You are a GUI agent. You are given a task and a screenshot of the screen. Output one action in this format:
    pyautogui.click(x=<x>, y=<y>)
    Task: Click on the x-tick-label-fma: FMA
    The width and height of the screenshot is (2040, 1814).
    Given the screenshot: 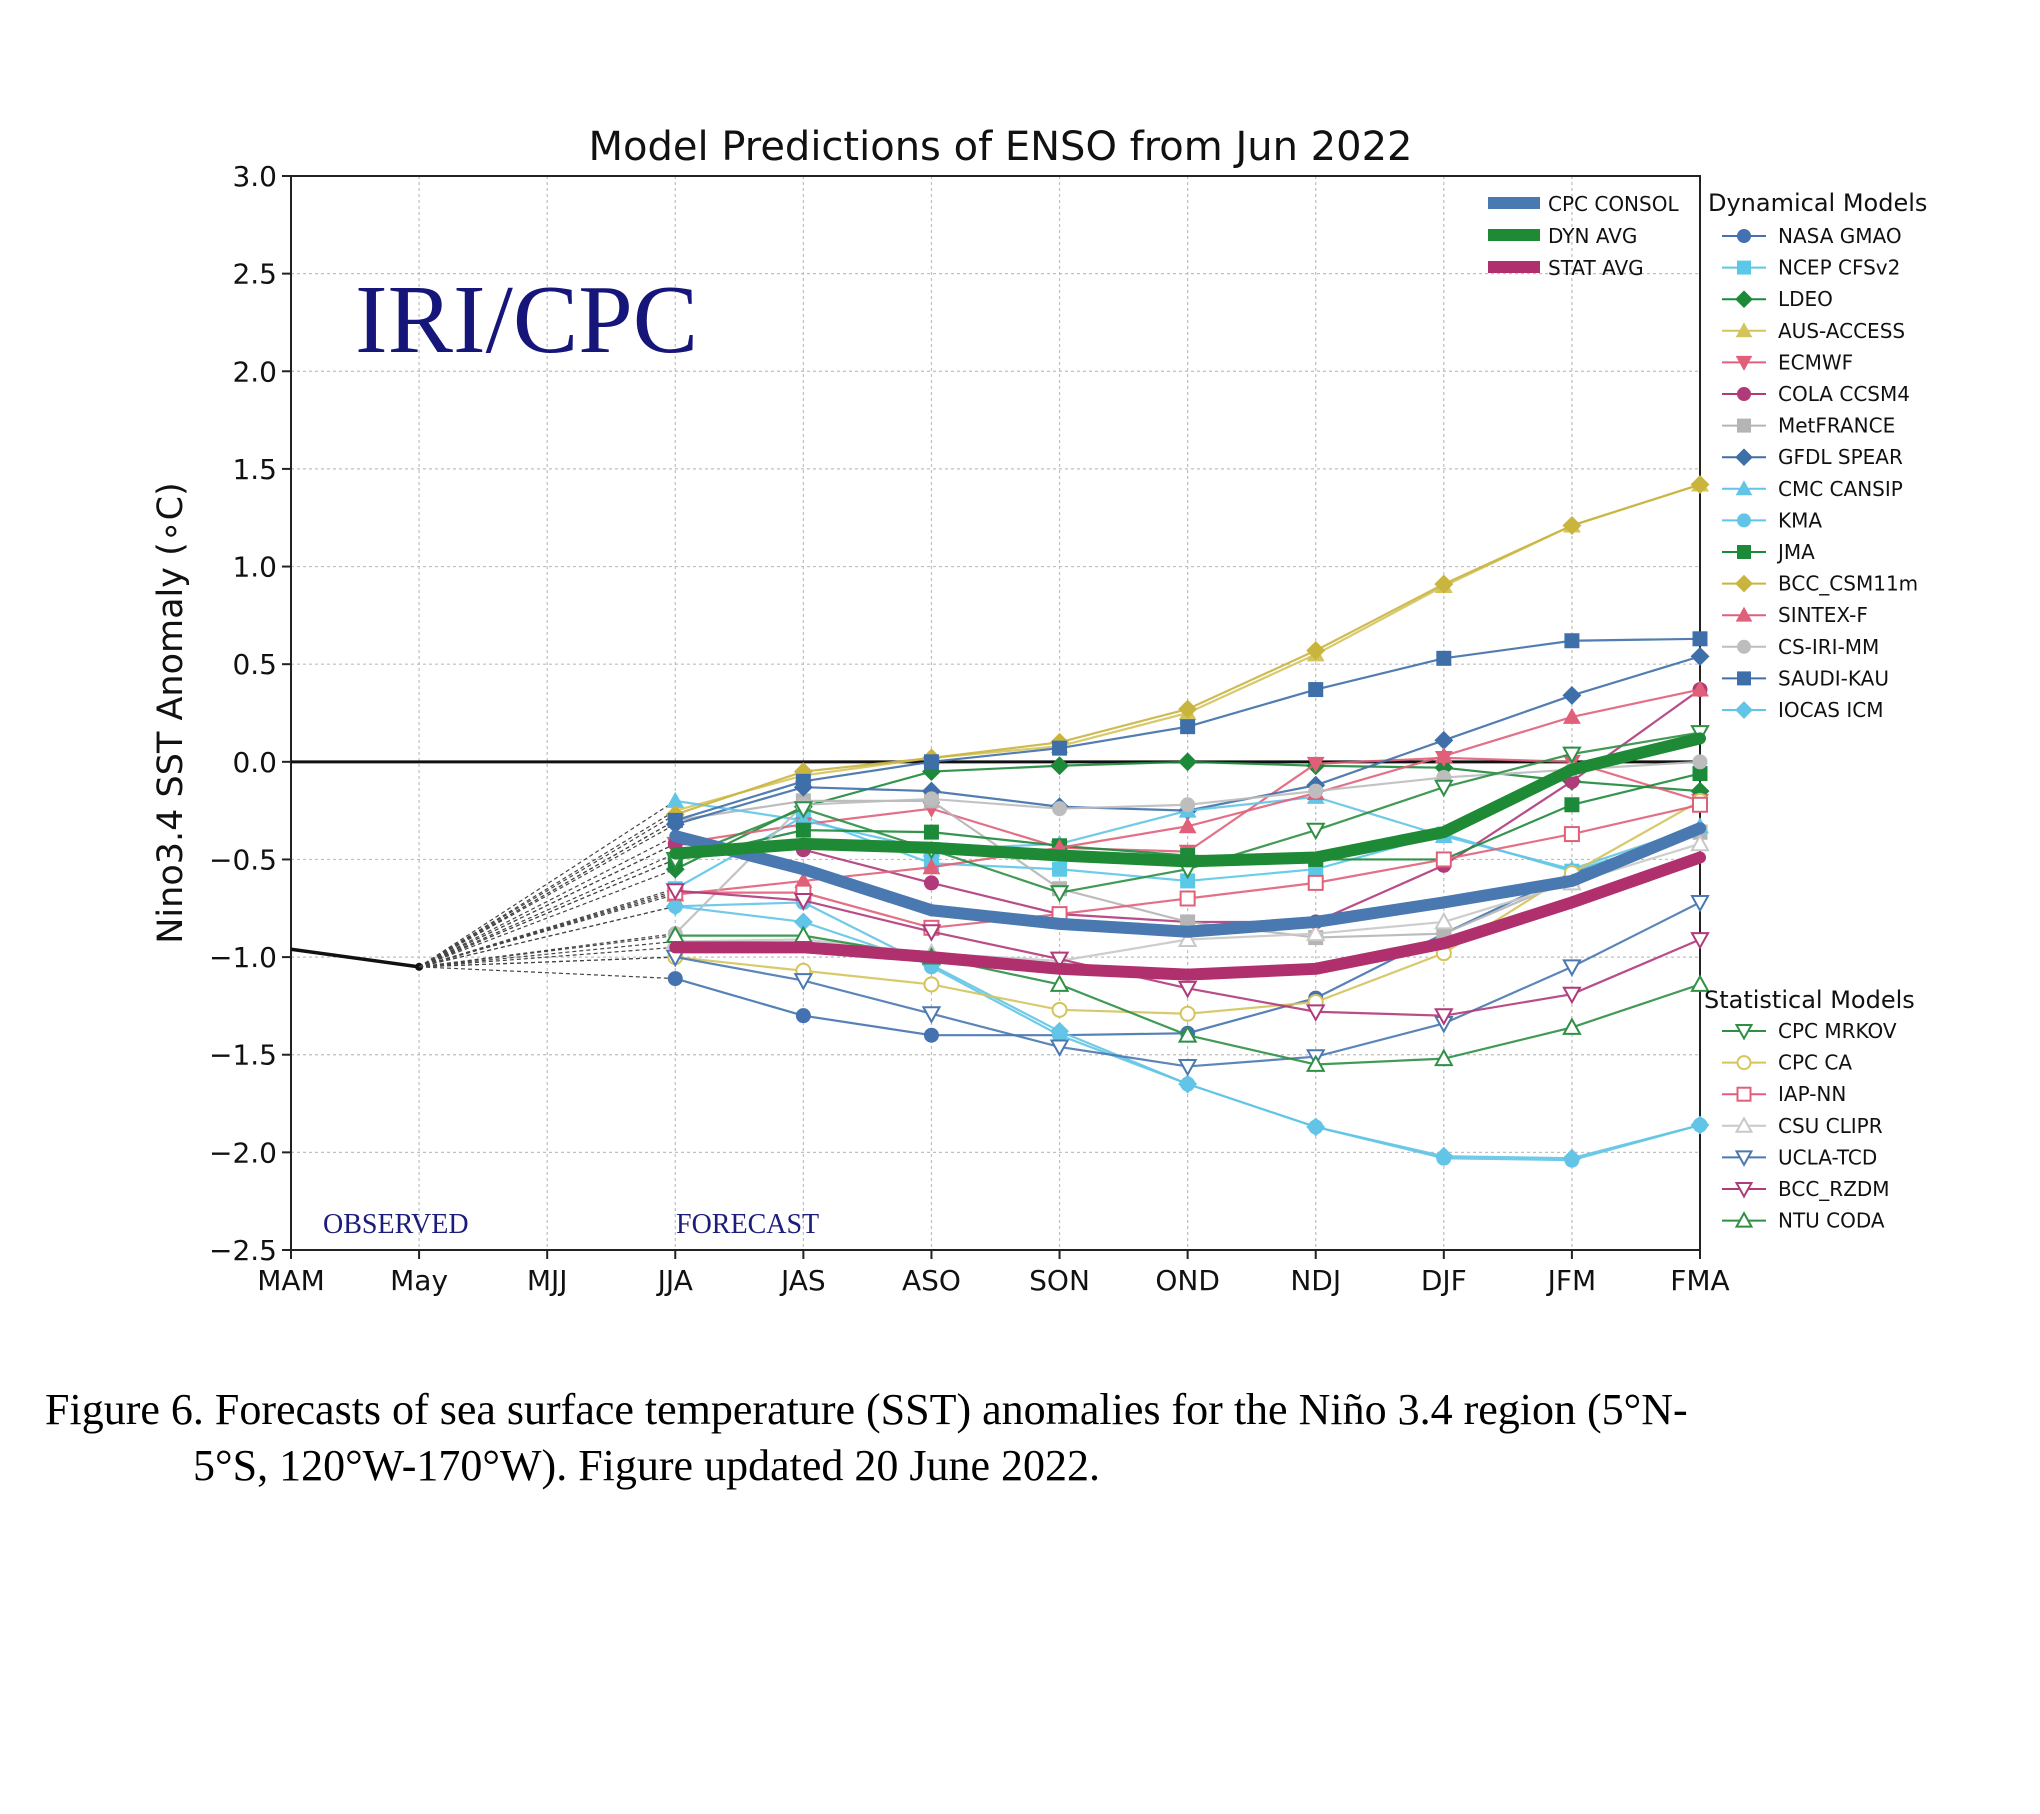 What is the action you would take?
    pyautogui.click(x=1699, y=1280)
    